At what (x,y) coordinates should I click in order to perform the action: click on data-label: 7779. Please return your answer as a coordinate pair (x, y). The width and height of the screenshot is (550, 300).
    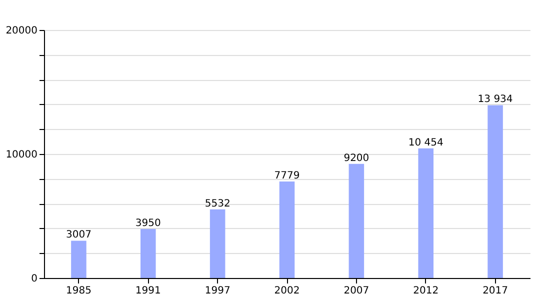
    Looking at the image, I should click on (287, 176).